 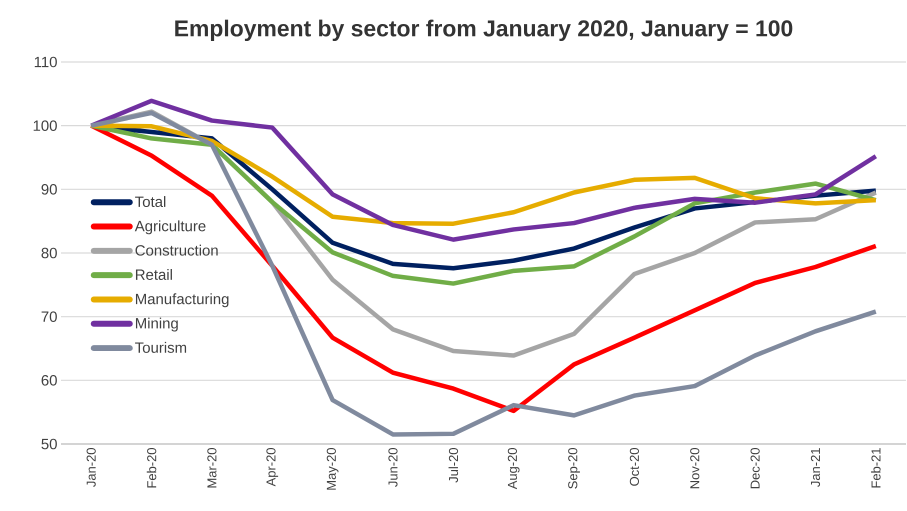 What do you see at coordinates (91, 467) in the screenshot?
I see `x-tick-label: Jan-20` at bounding box center [91, 467].